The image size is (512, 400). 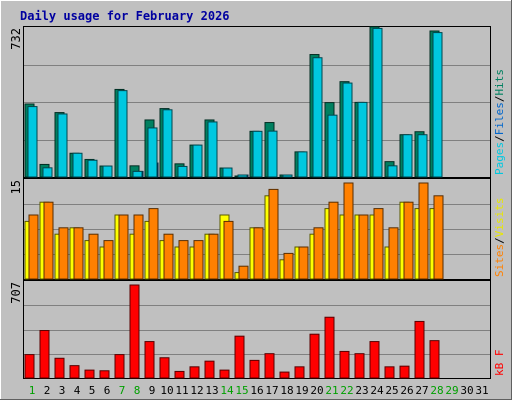 What do you see at coordinates (481, 390) in the screenshot?
I see `day-label-31: 31` at bounding box center [481, 390].